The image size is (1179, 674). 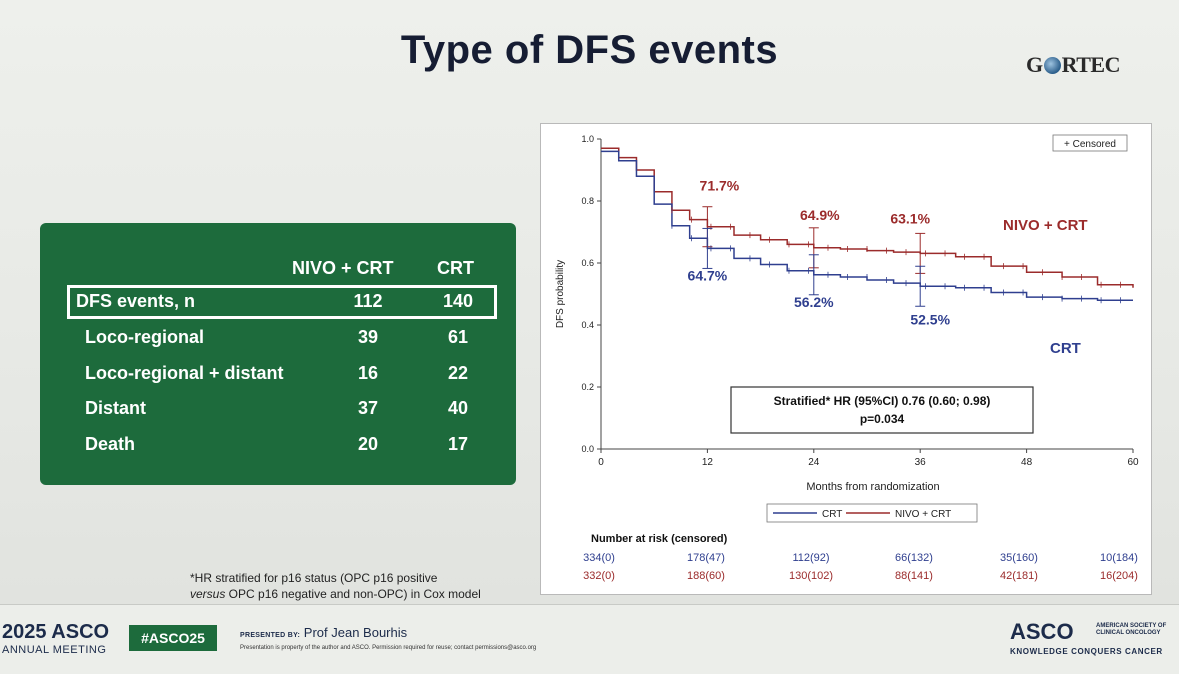 What do you see at coordinates (1045, 225) in the screenshot?
I see `series-label-nivo-crt: NIVO + CRT` at bounding box center [1045, 225].